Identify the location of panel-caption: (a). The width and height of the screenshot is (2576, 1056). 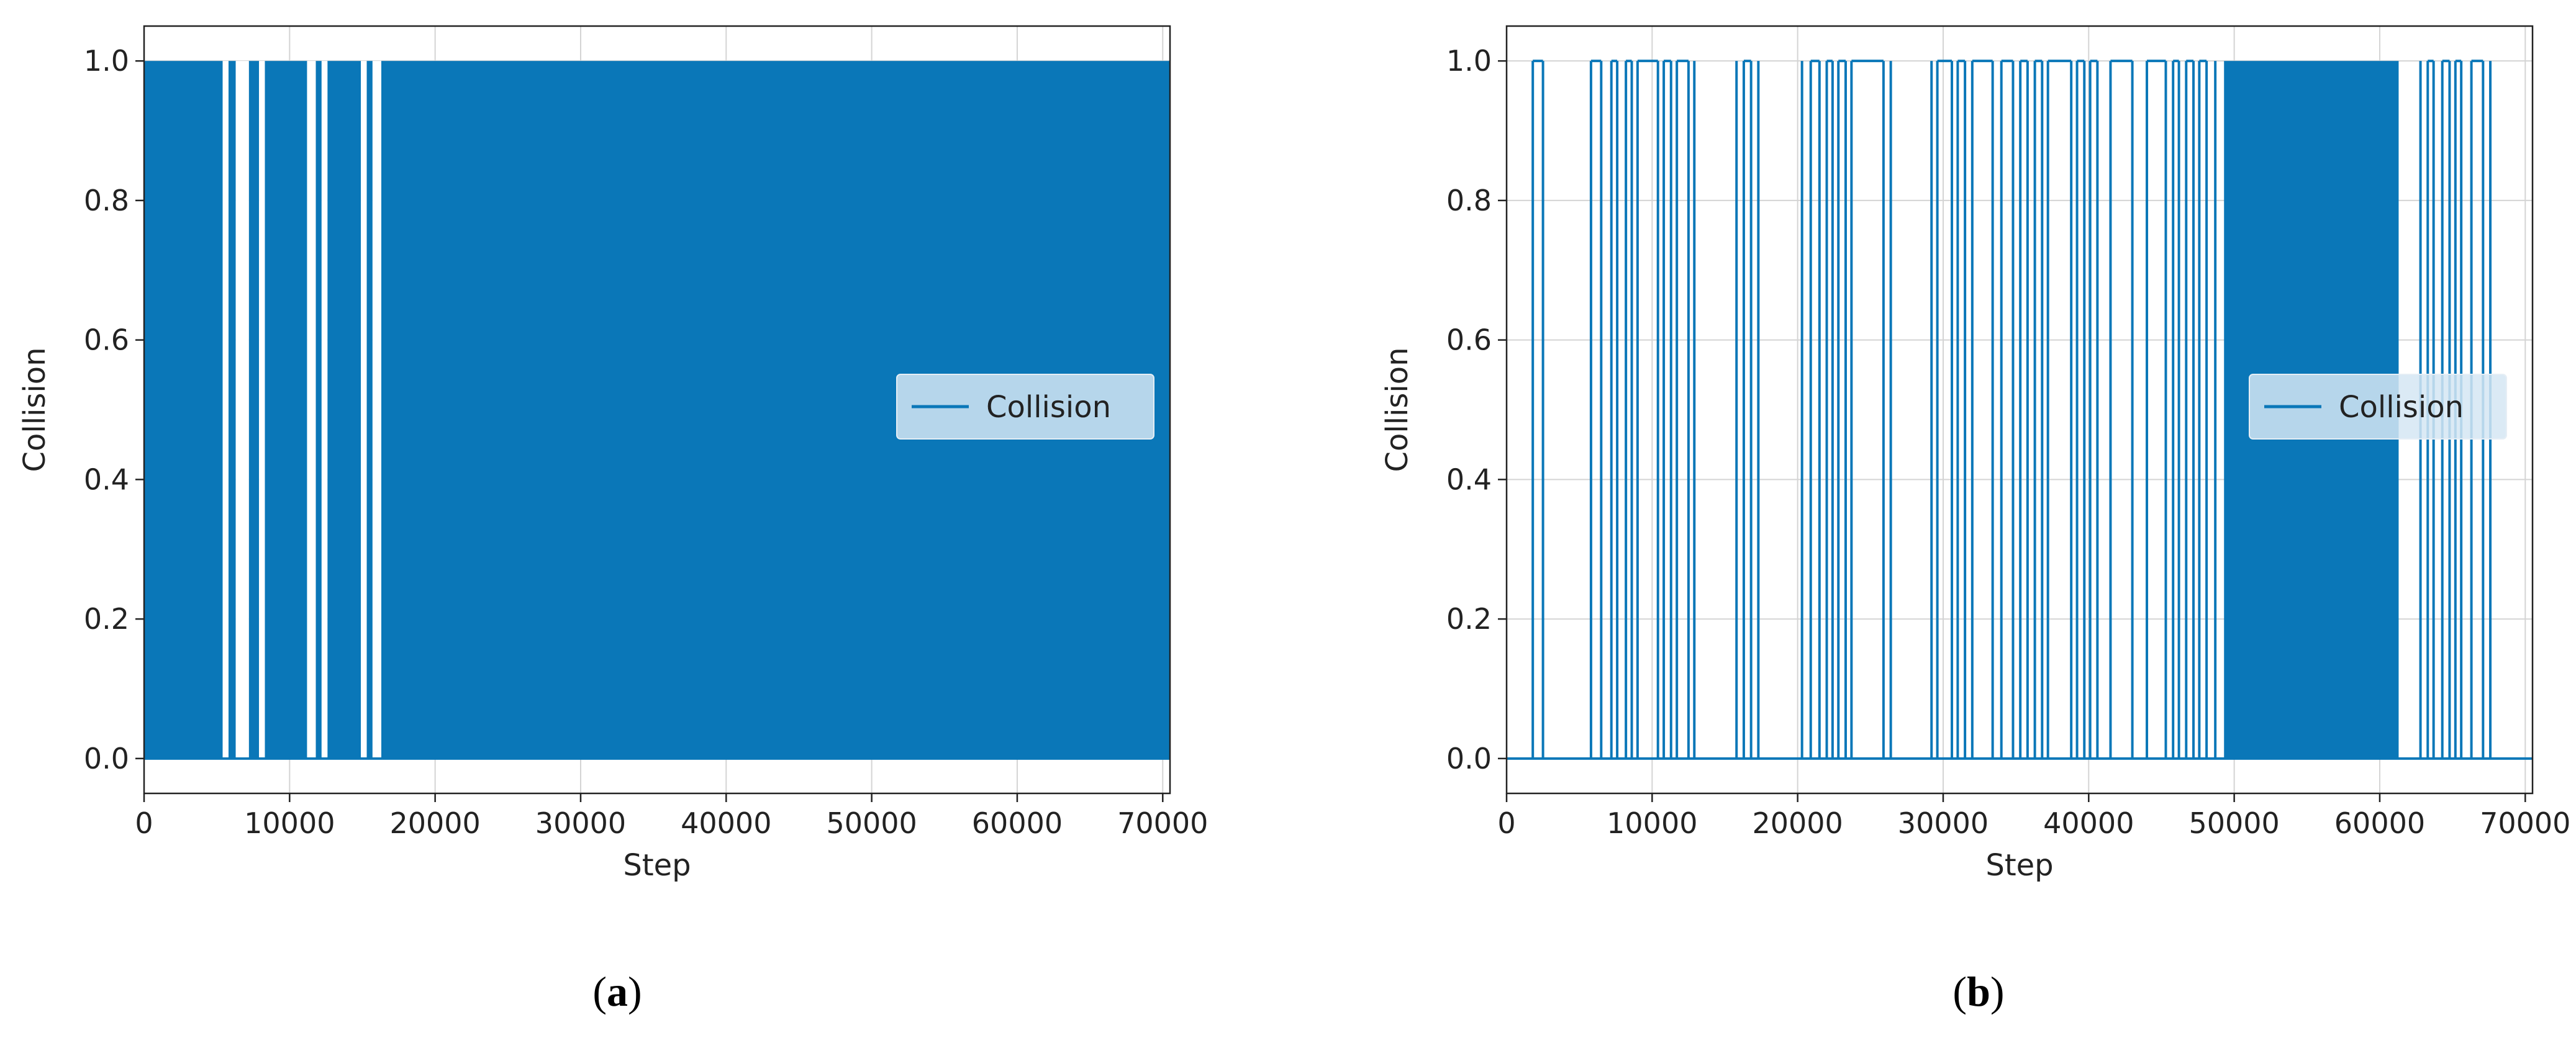
(617, 991).